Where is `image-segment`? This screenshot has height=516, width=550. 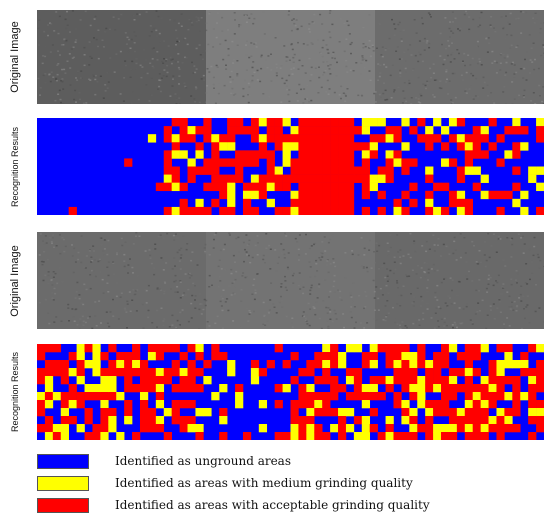
image-segment is located at coordinates (122, 280).